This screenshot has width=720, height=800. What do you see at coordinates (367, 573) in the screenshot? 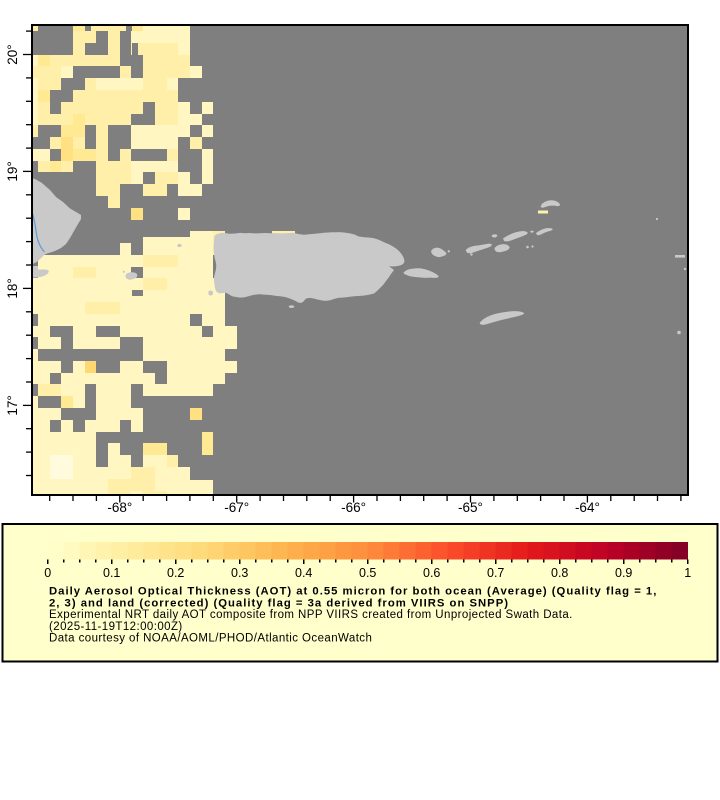
I see `svg-text: 0.5` at bounding box center [367, 573].